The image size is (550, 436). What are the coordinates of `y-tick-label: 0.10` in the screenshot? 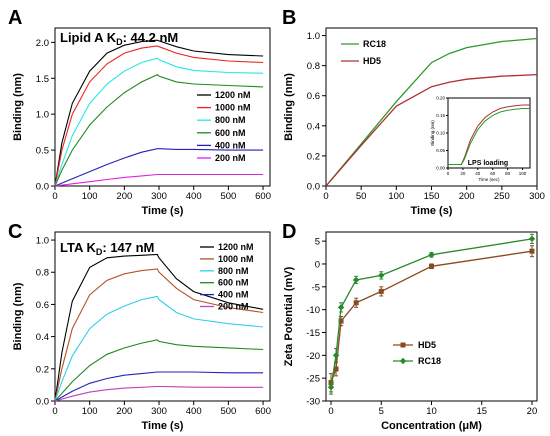 It's located at (440, 133).